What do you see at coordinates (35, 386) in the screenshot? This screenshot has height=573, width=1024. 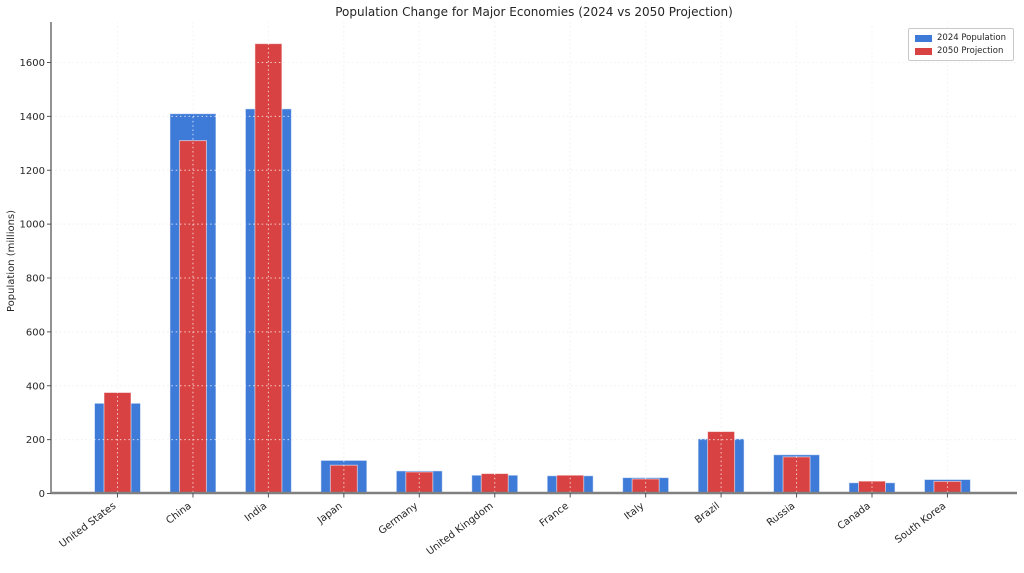 I see `y-tick-label: 400` at bounding box center [35, 386].